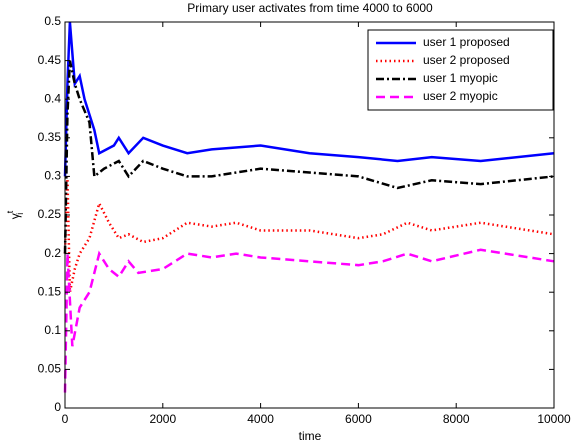  I want to click on y-tick-label: 0.4, so click(52, 98).